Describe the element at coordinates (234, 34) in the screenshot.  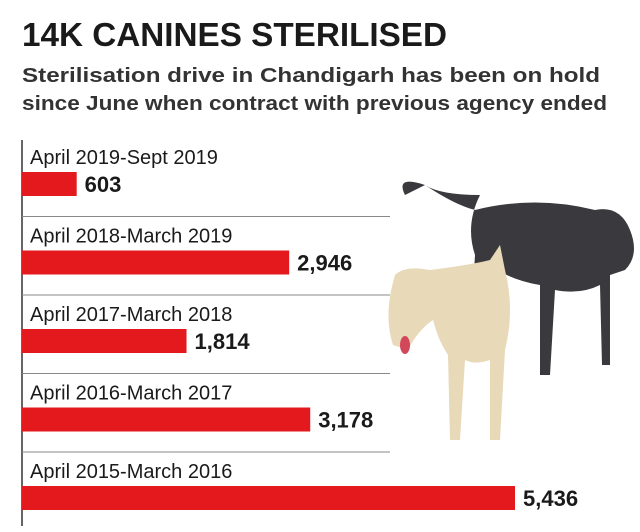
I see `chart-title: 14K CANINES STERILISED` at that location.